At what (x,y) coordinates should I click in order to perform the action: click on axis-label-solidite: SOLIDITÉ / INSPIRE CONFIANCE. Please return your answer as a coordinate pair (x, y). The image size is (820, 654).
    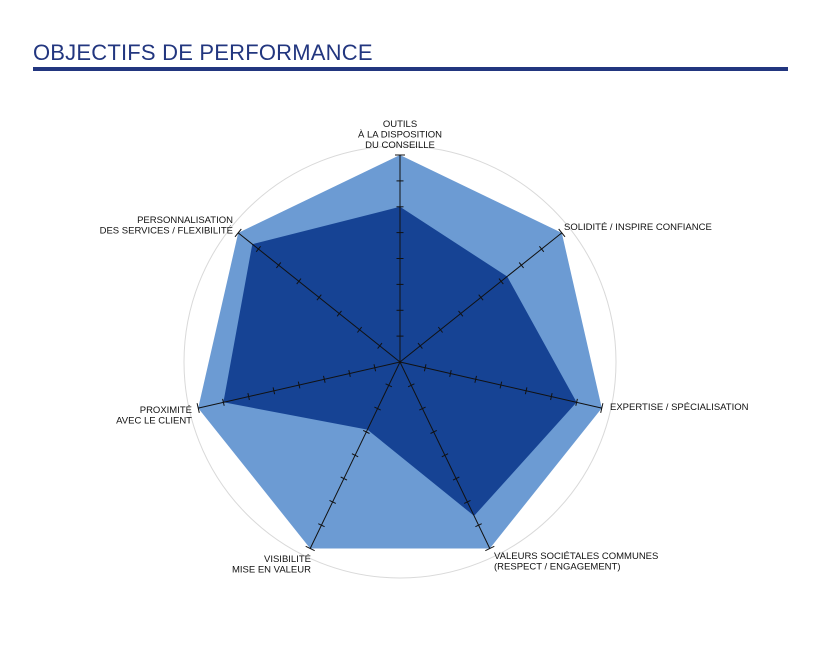
    Looking at the image, I should click on (638, 227).